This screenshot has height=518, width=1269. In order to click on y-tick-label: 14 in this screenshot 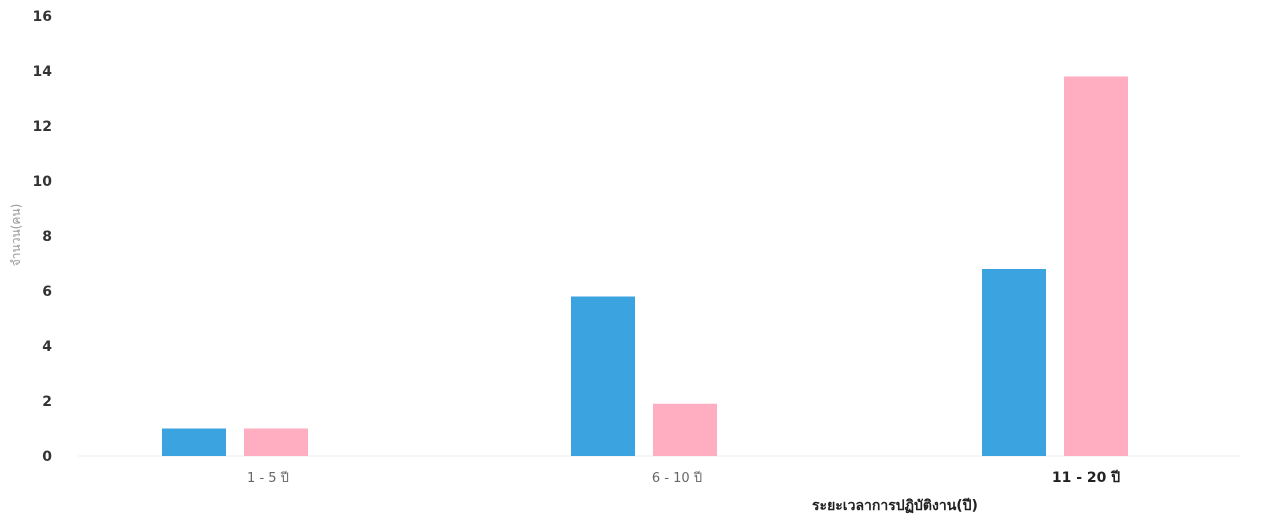, I will do `click(43, 72)`.